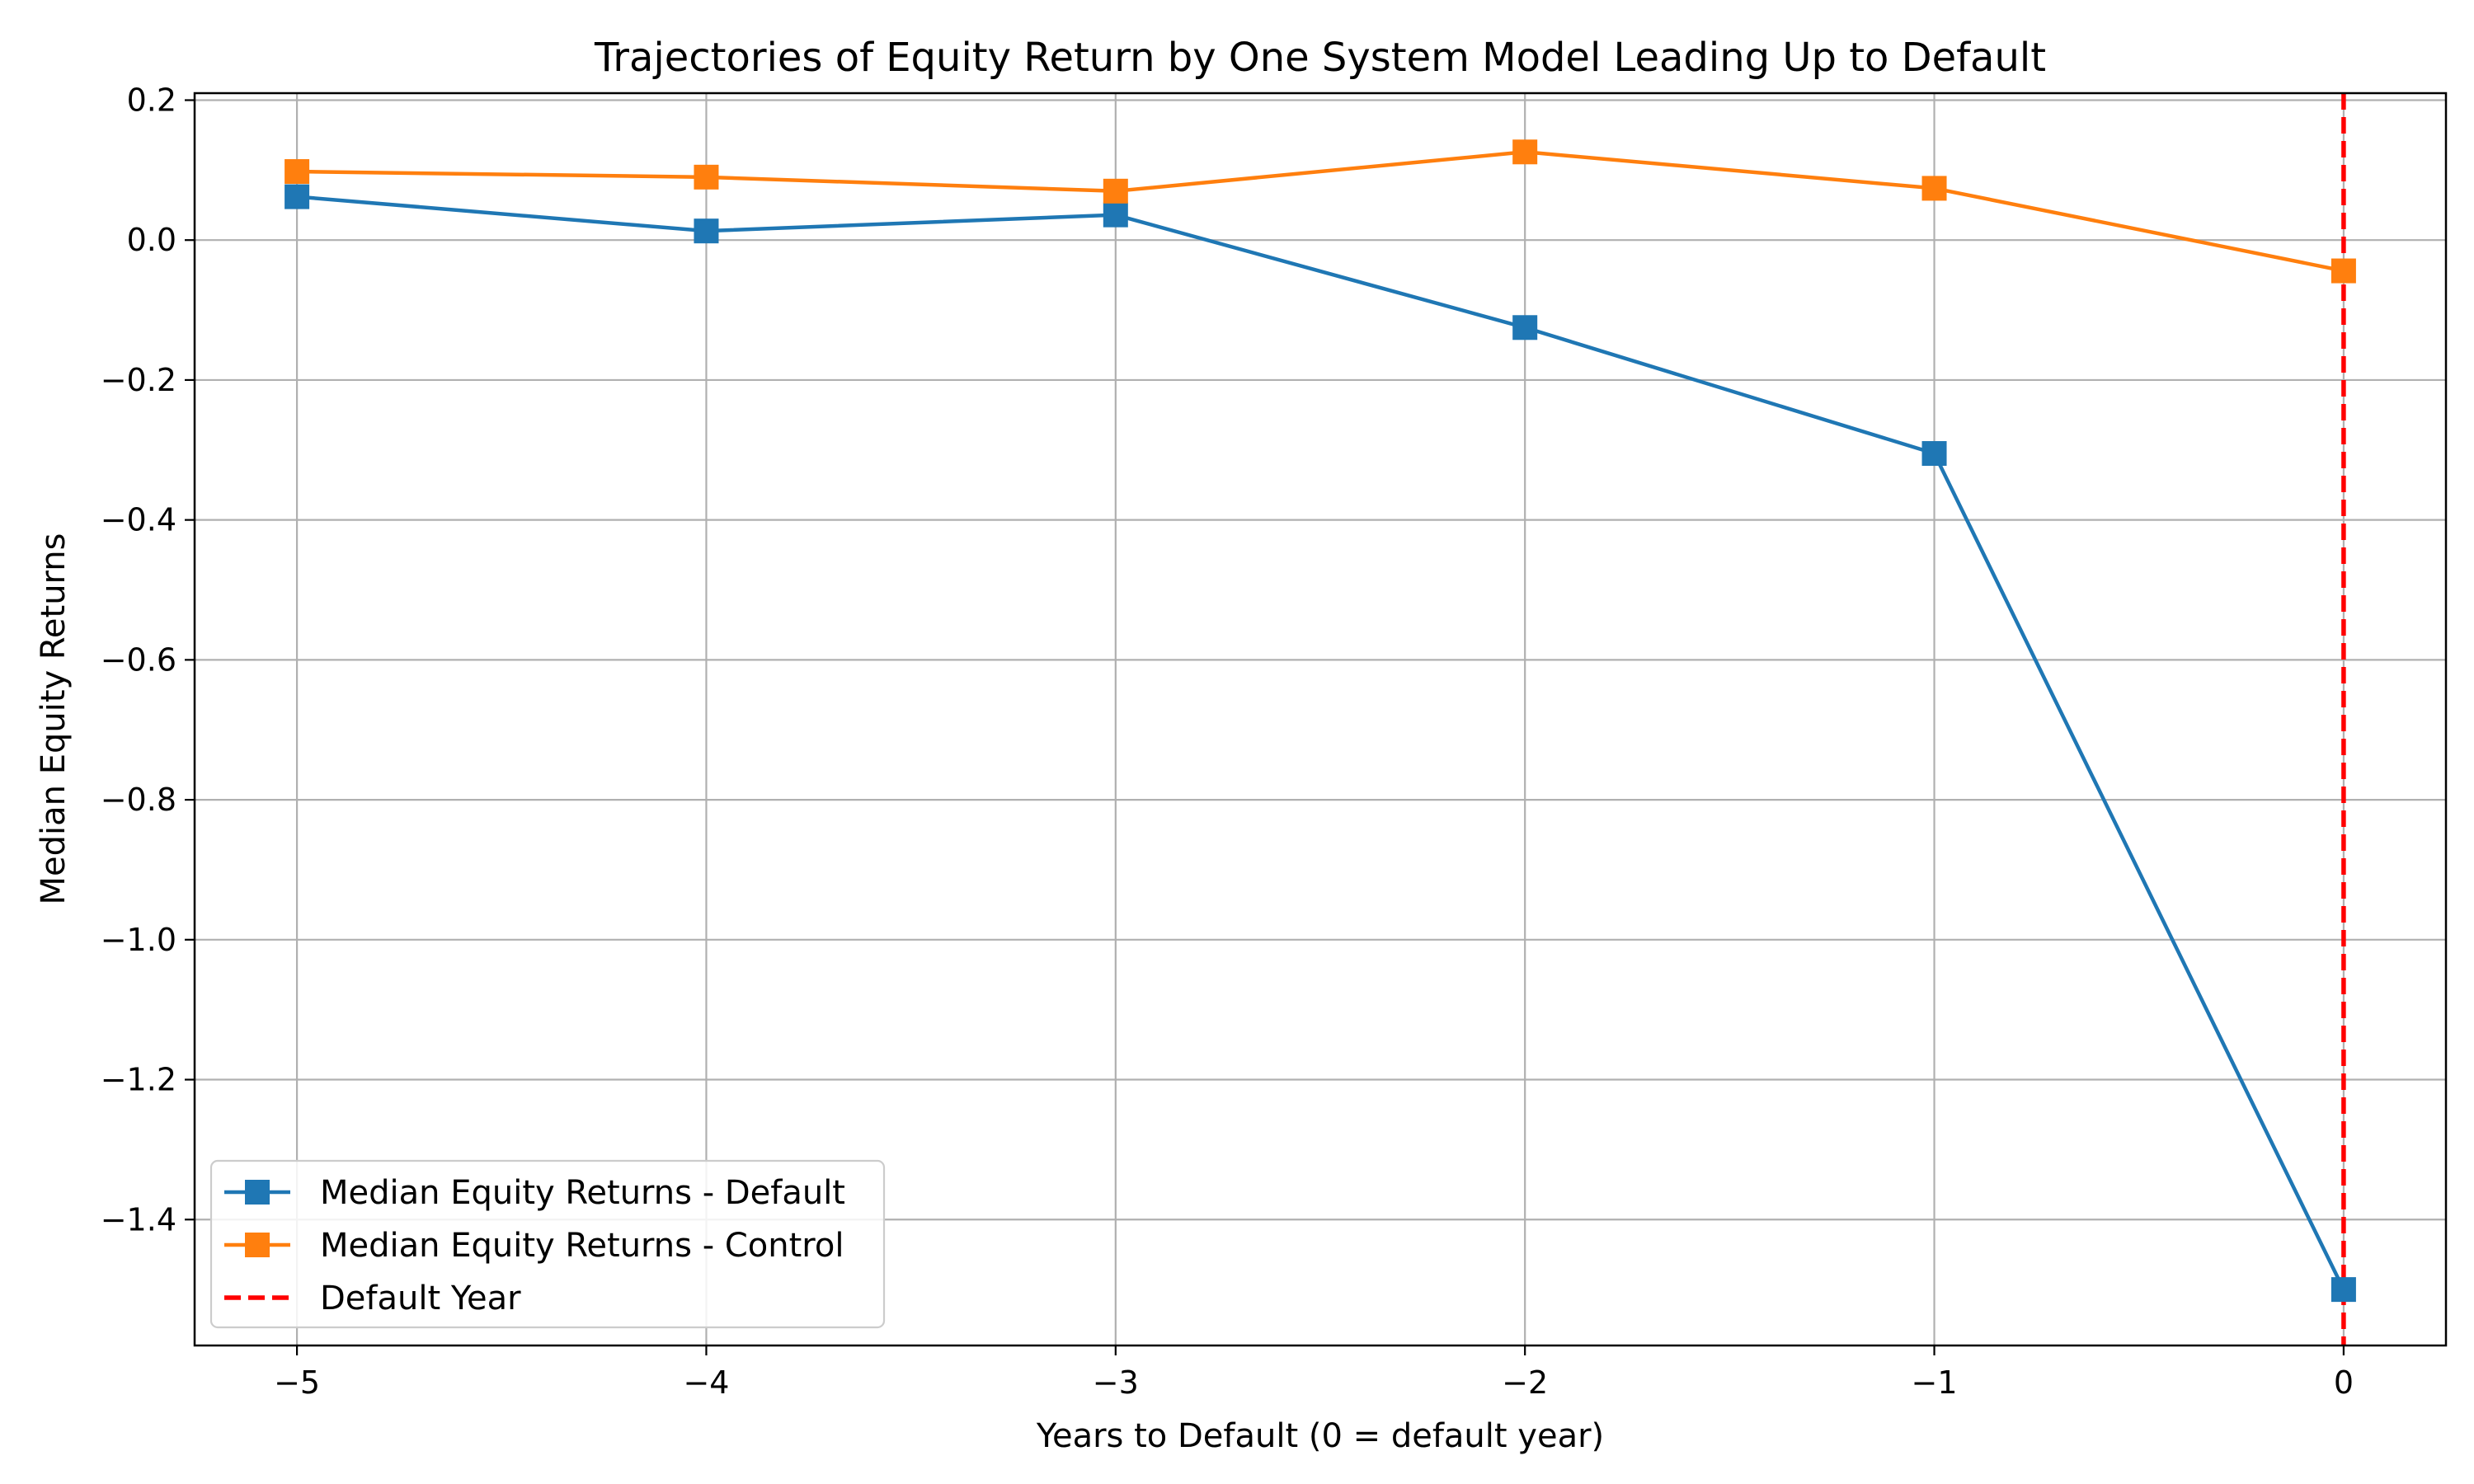  I want to click on x-tick-label: −4, so click(706, 1382).